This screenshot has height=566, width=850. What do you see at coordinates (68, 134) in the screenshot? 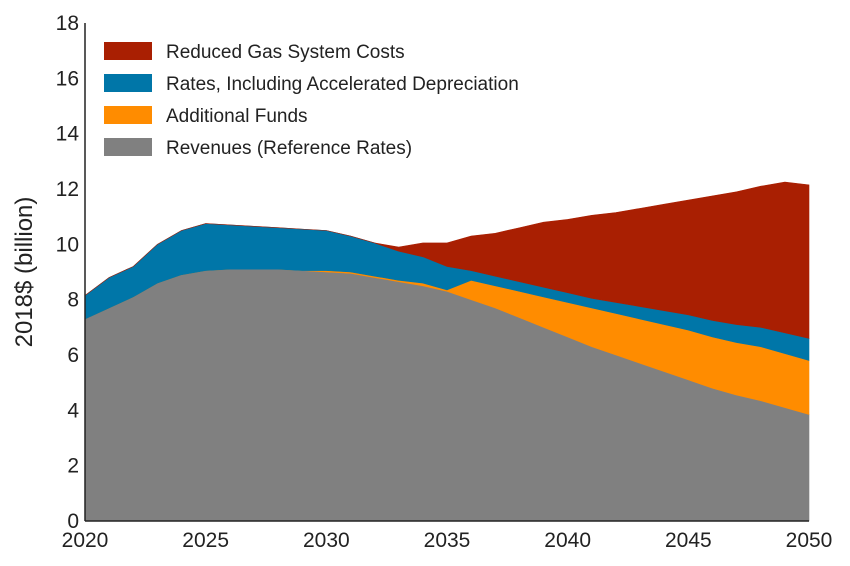
I see `y-tick-label: 14` at bounding box center [68, 134].